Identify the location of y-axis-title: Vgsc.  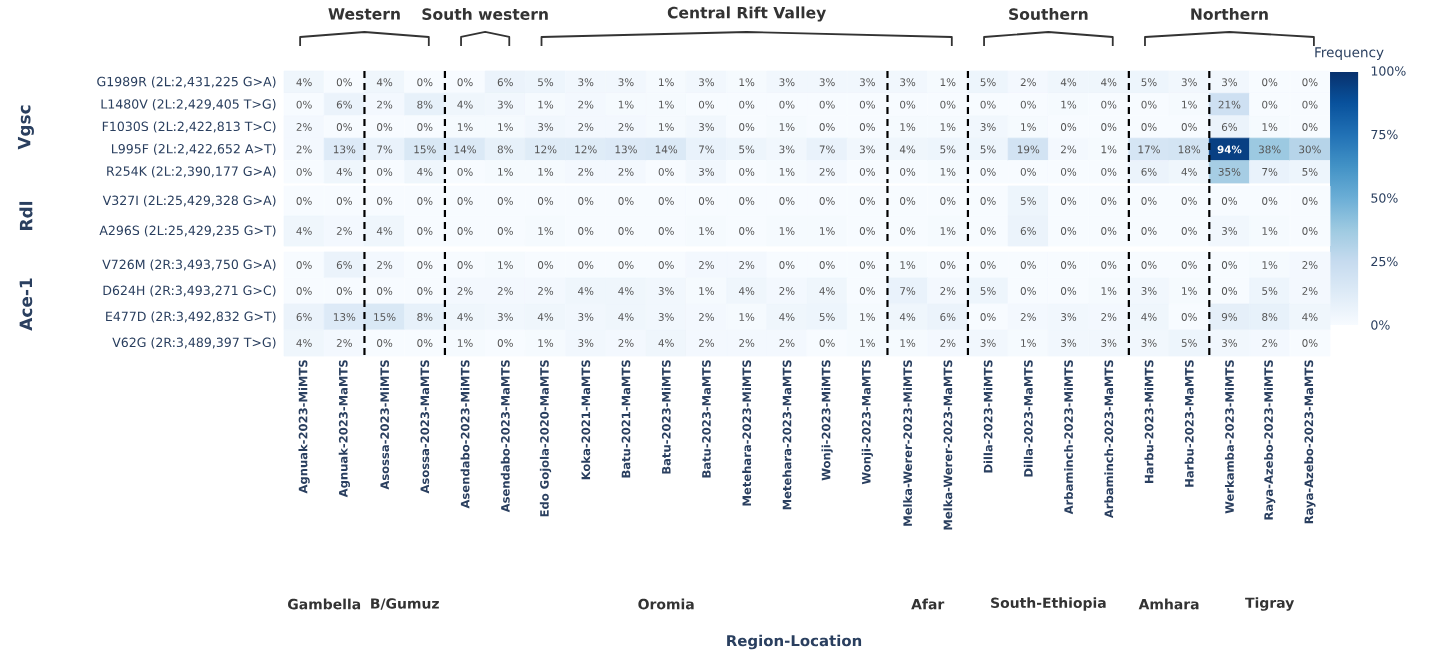
(25, 127).